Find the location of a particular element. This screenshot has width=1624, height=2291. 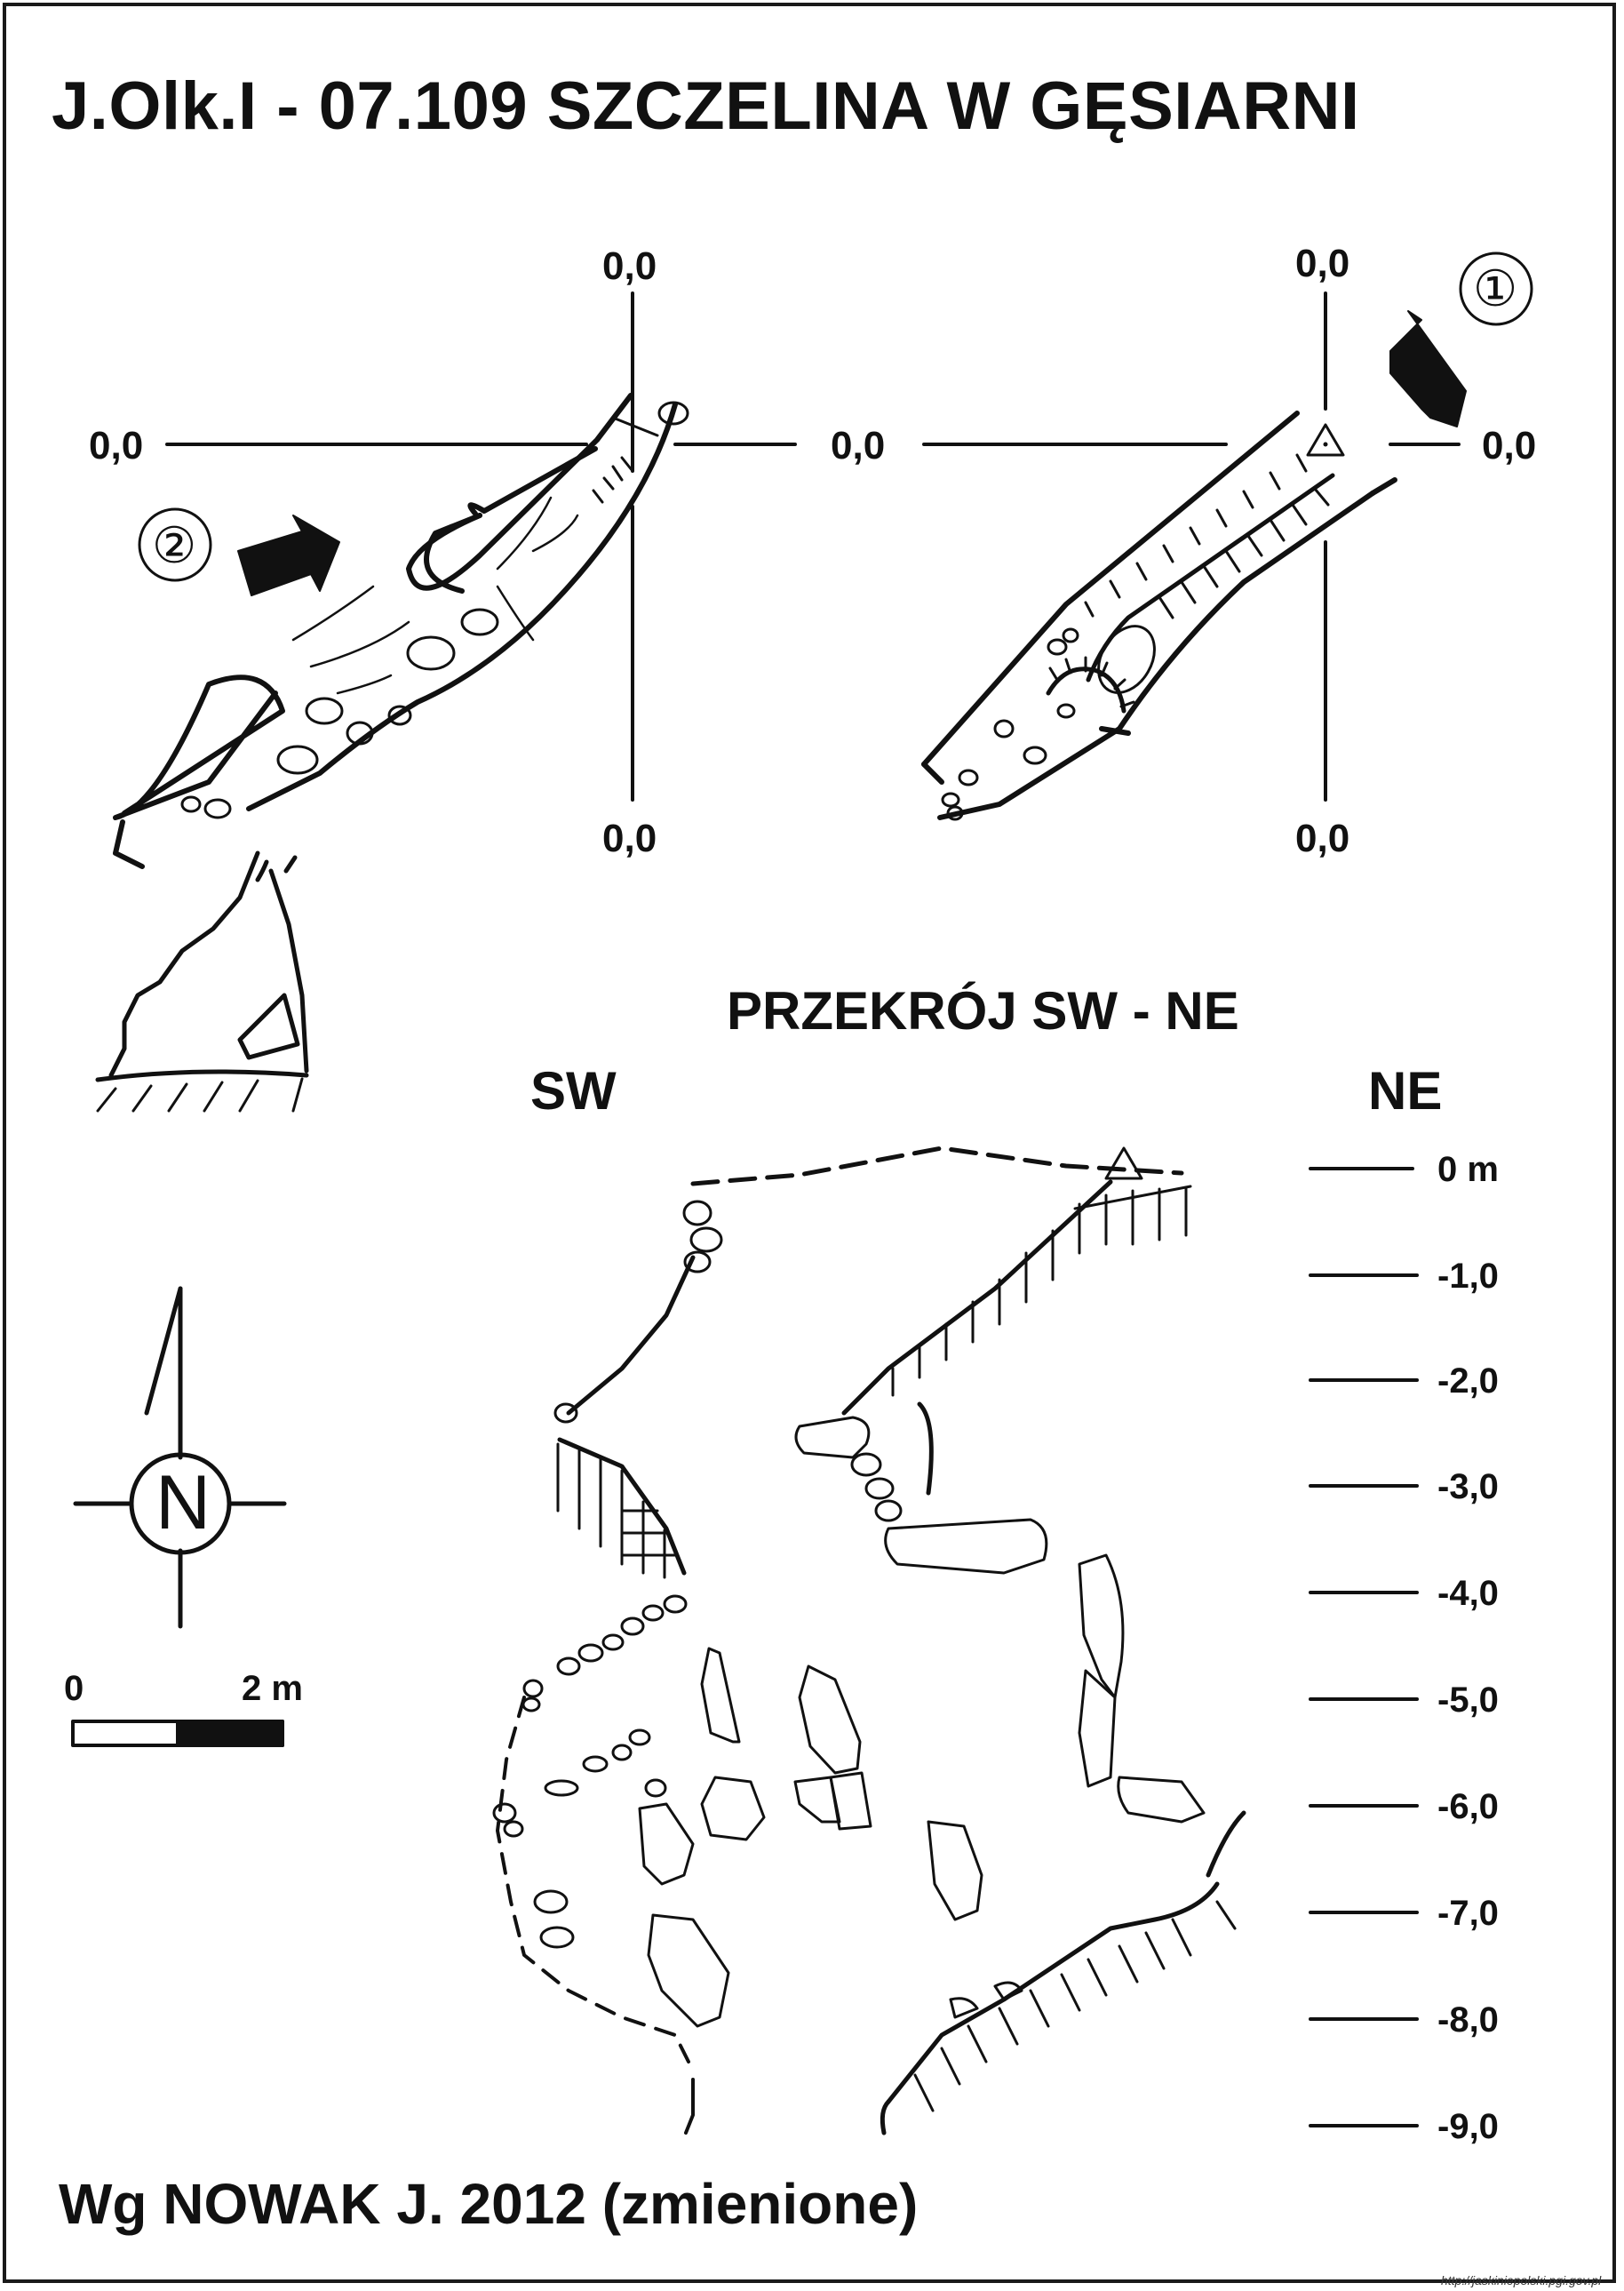

plan-right-coord-right: 0,0 is located at coordinates (1510, 445).